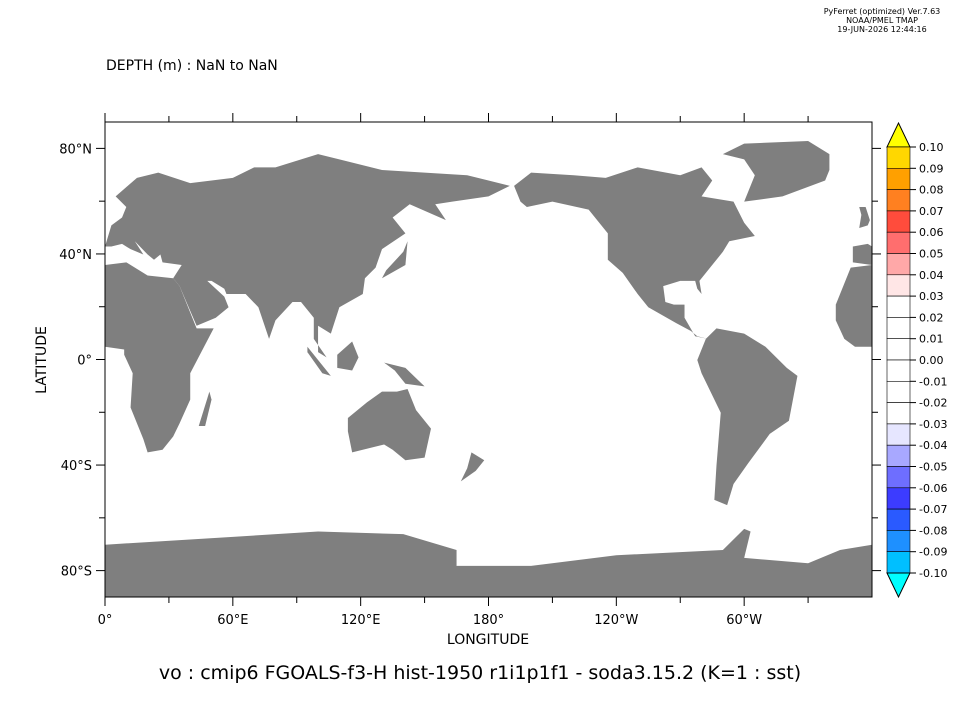  I want to click on eurasia, so click(307, 256).